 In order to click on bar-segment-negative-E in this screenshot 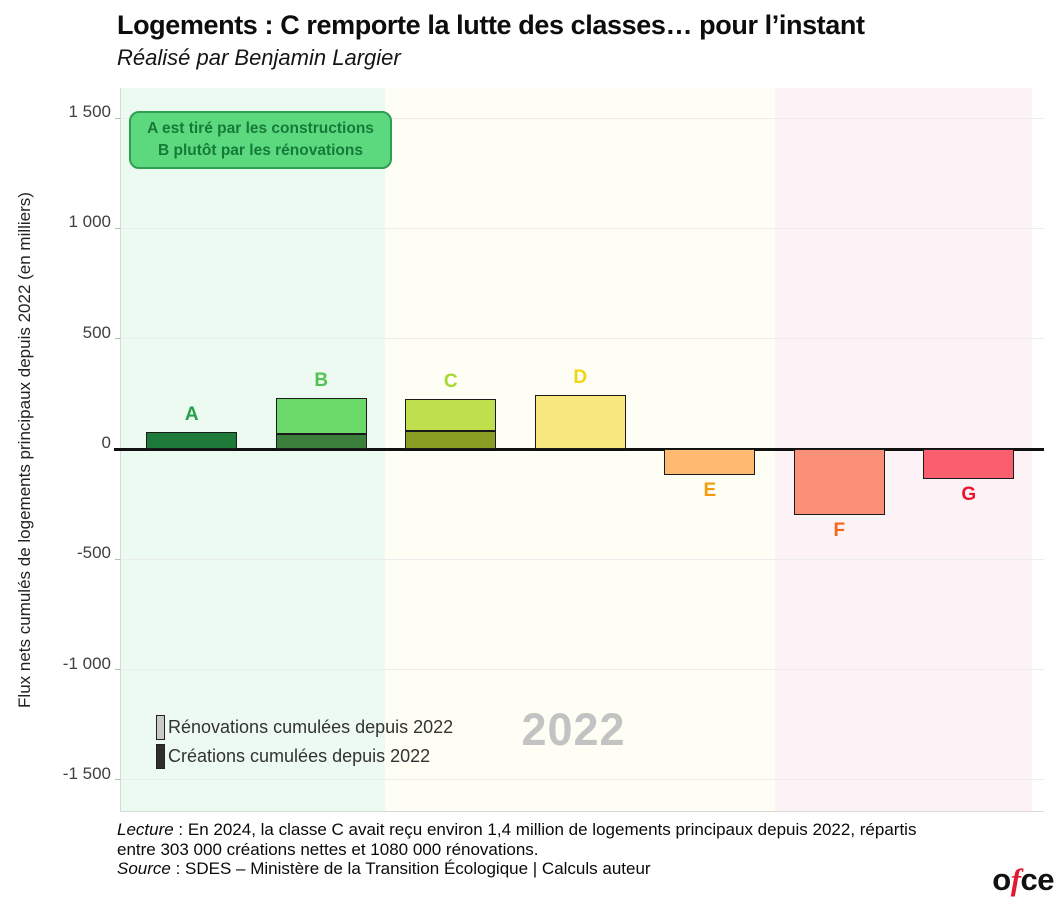, I will do `click(710, 462)`.